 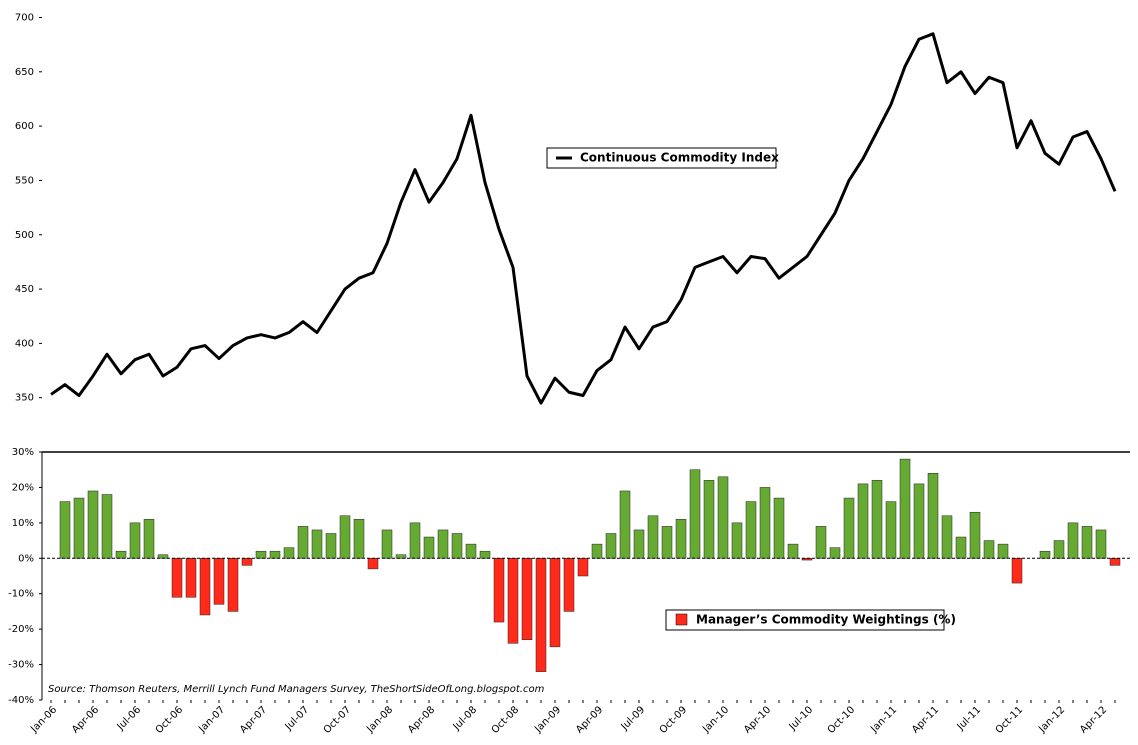 What do you see at coordinates (21, 700) in the screenshot?
I see `y-tick-label: -40%` at bounding box center [21, 700].